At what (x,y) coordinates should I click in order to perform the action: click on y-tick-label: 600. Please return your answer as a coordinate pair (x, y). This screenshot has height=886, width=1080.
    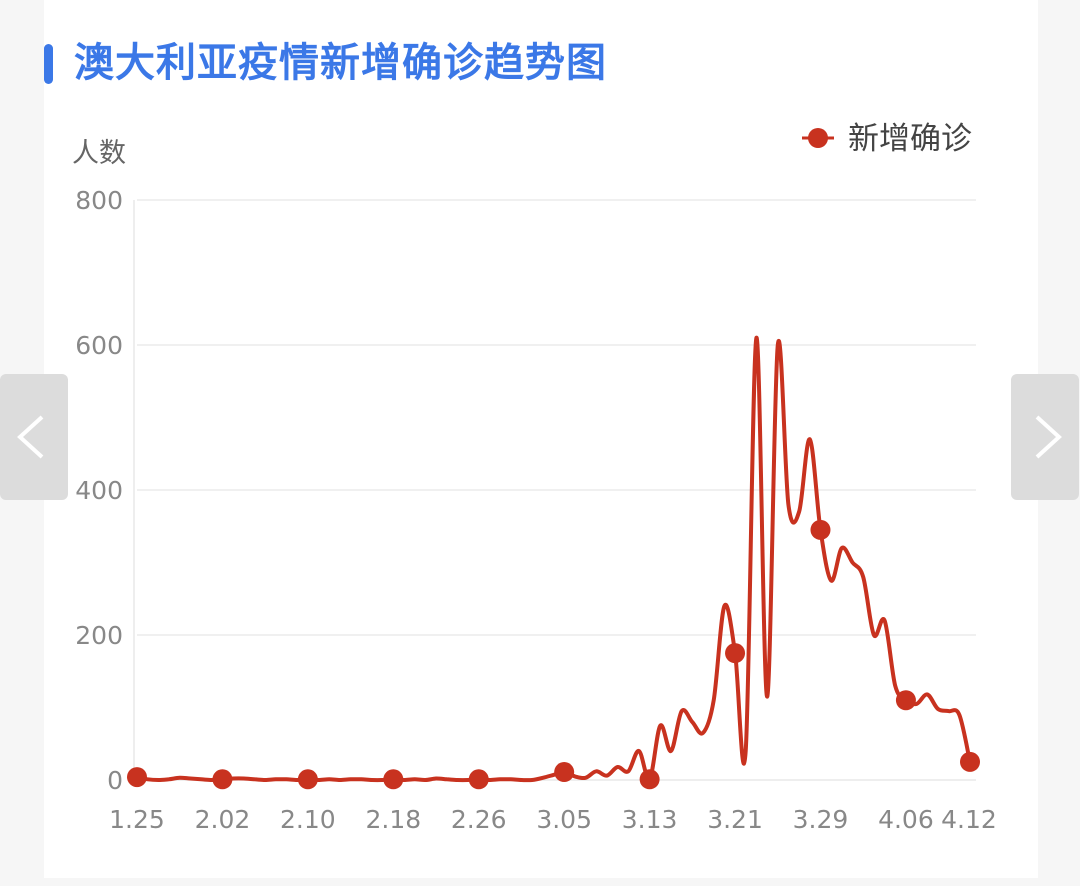
    Looking at the image, I should click on (99, 345).